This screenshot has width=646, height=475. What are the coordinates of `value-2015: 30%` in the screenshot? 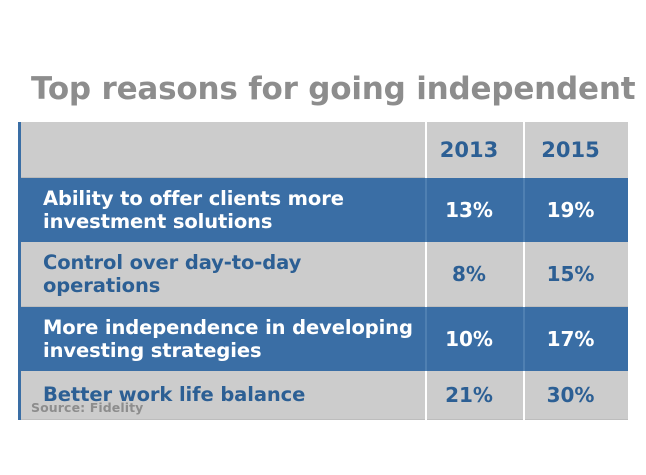 It's located at (575, 395).